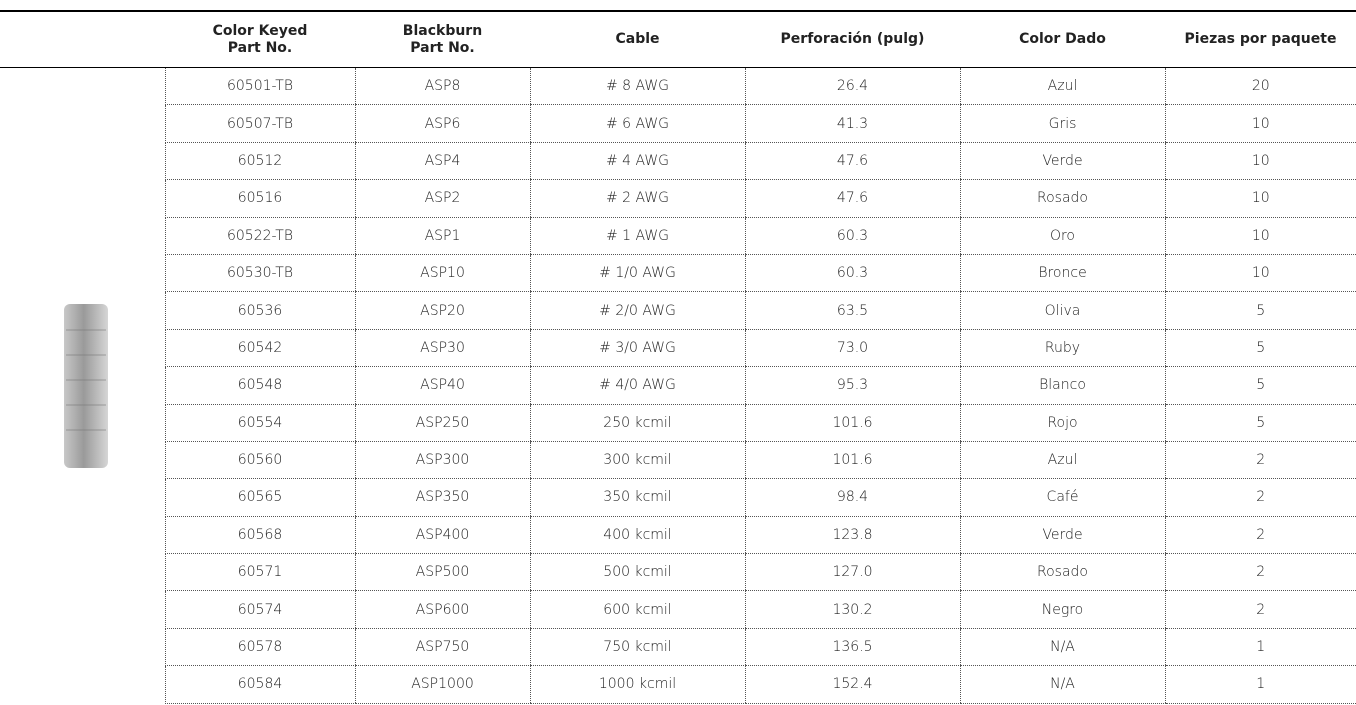  Describe the element at coordinates (442, 460) in the screenshot. I see `table-cell: ASP300` at that location.